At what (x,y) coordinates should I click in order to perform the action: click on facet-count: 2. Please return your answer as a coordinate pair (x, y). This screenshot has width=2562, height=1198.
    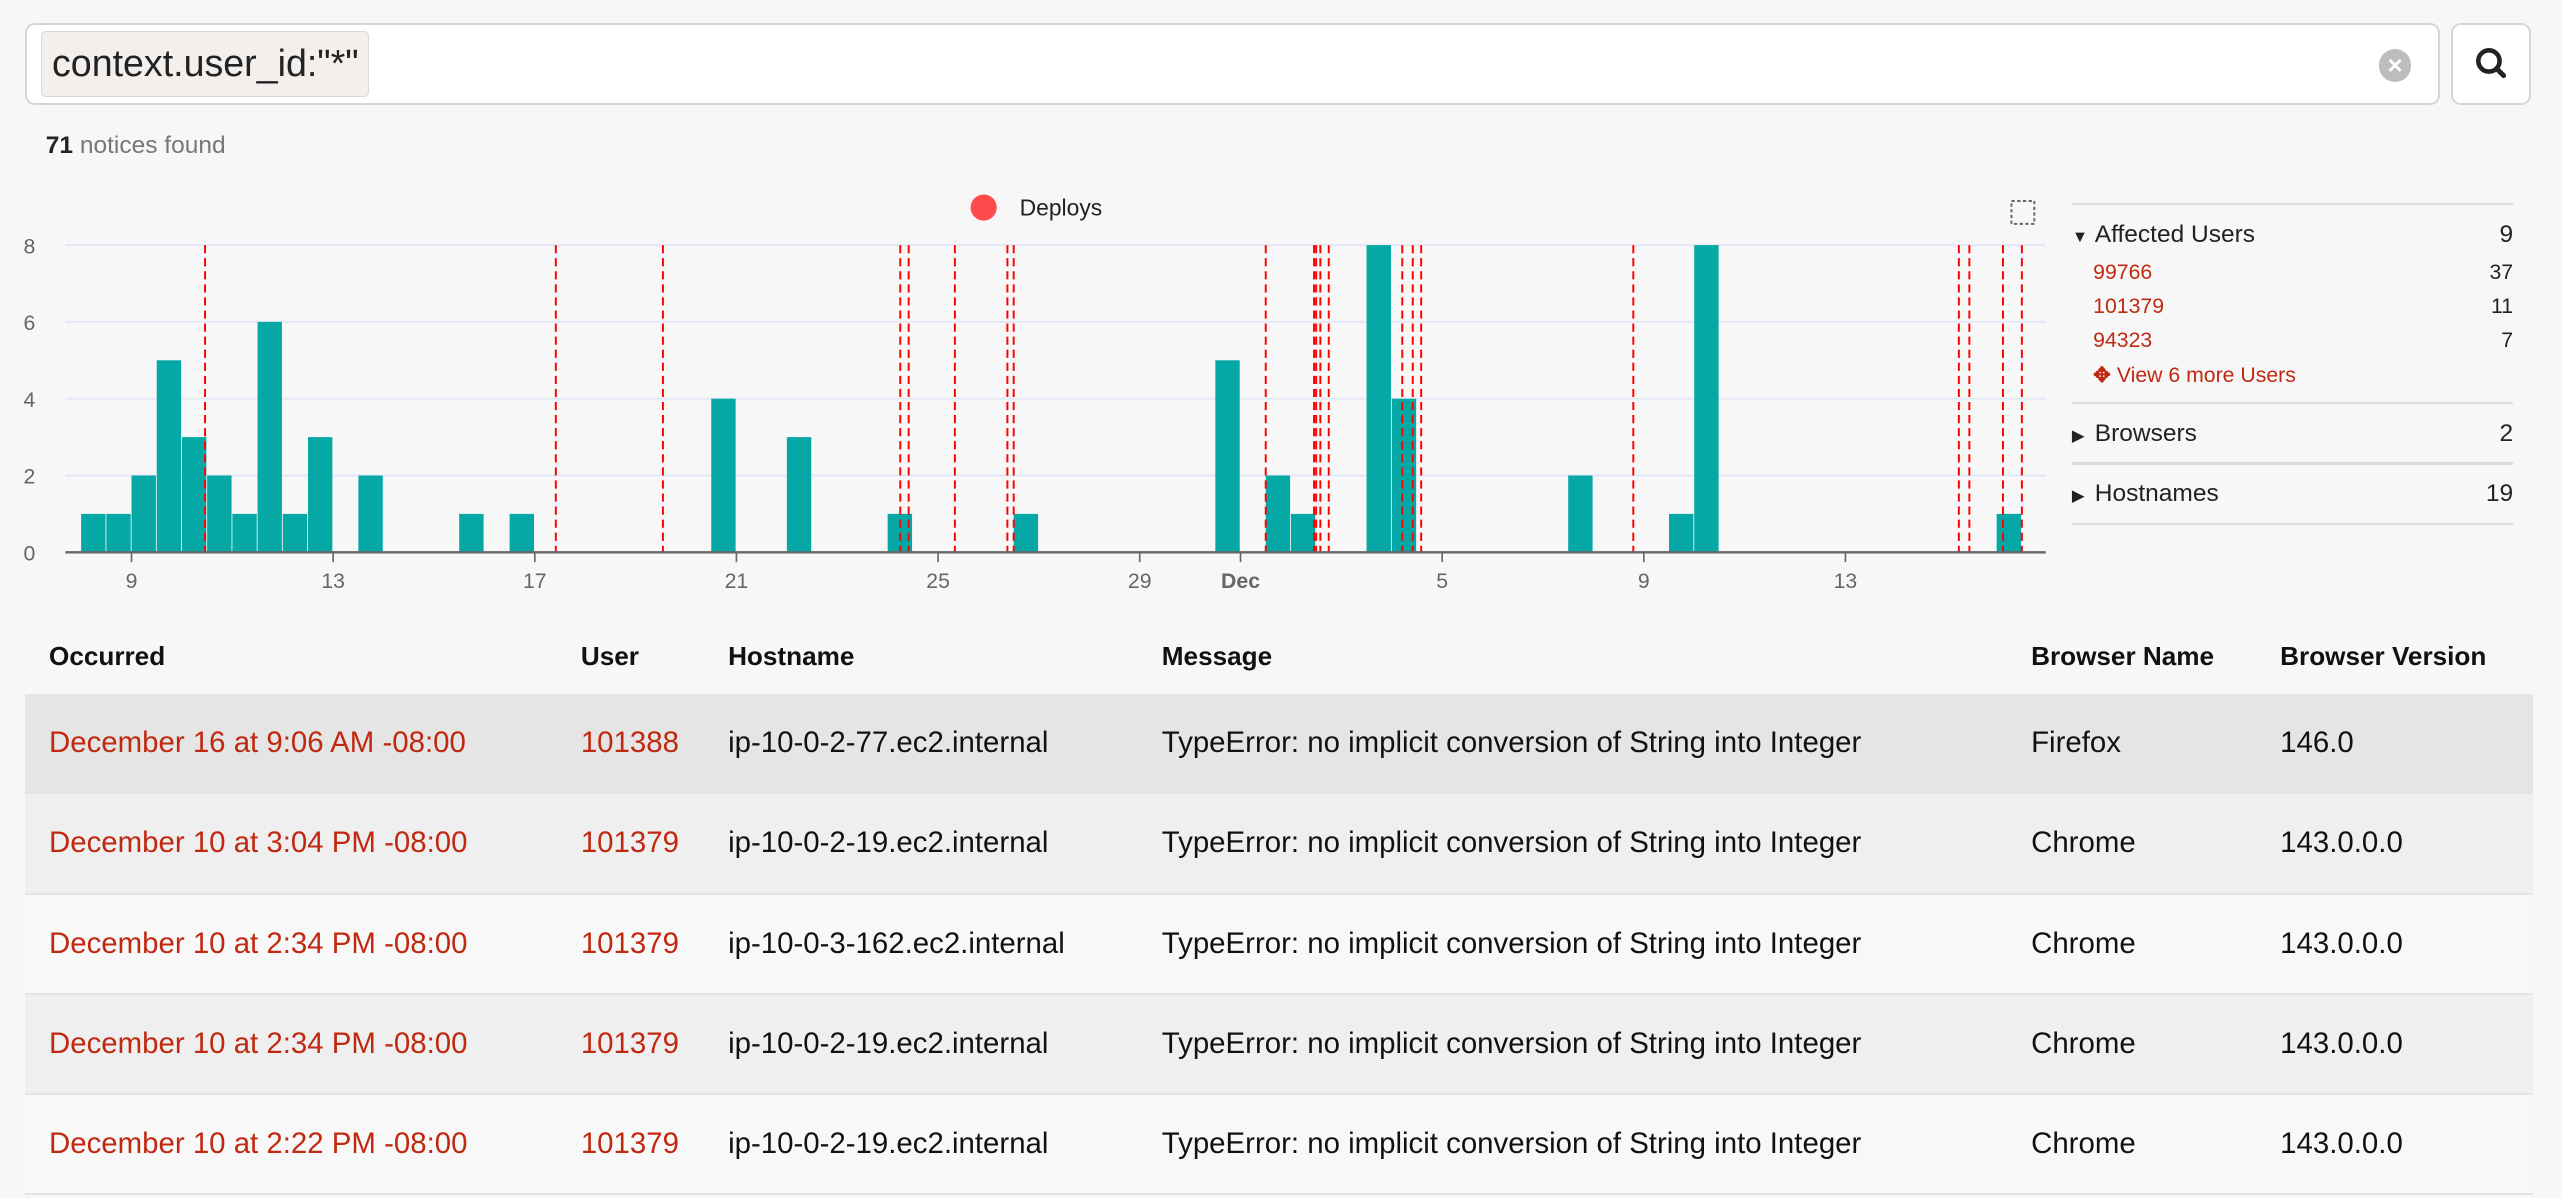
    Looking at the image, I should click on (2506, 433).